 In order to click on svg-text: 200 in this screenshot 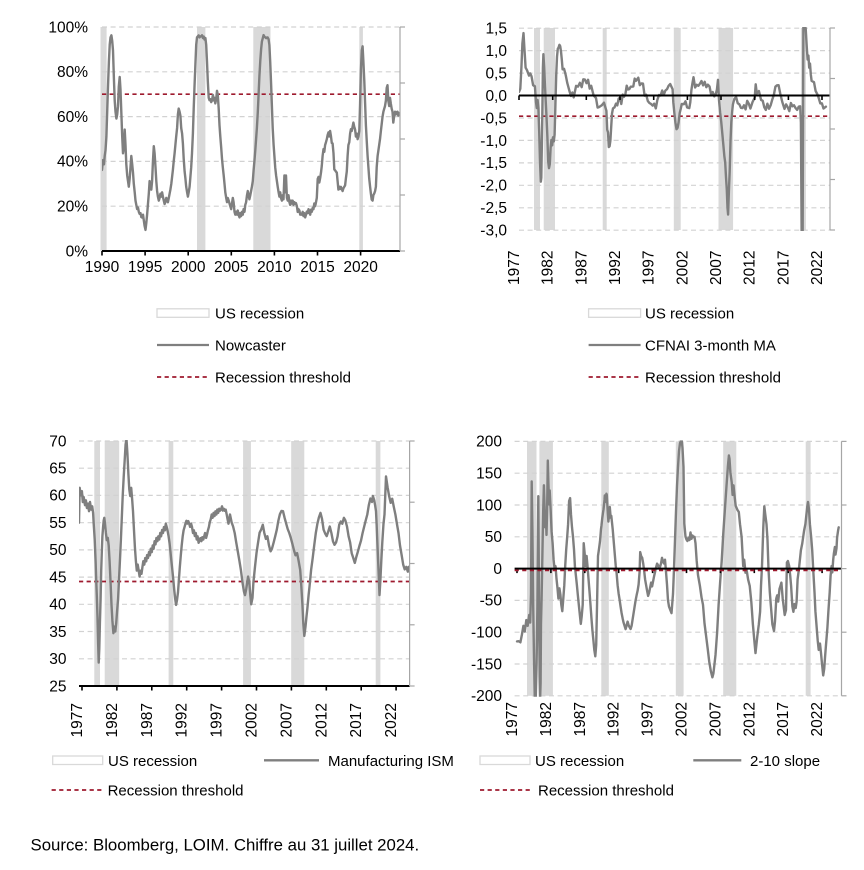, I will do `click(489, 442)`.